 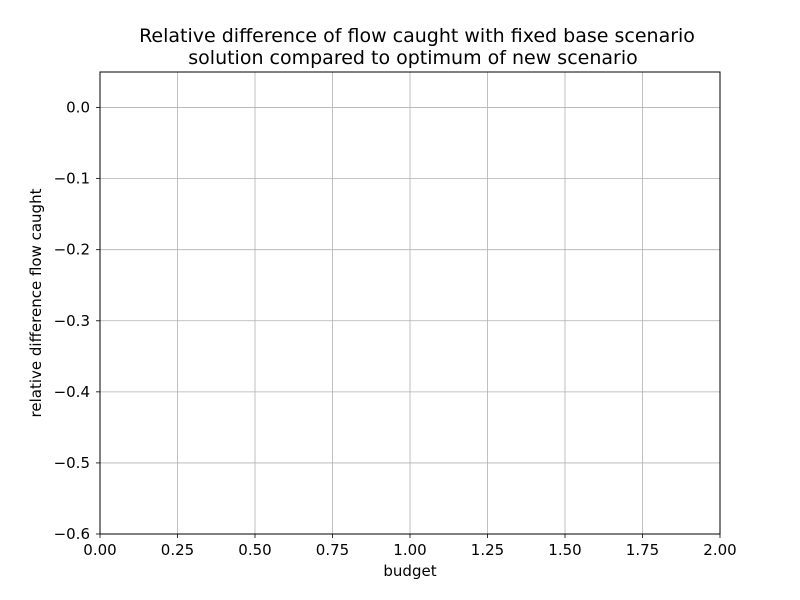 I want to click on x-axis: 0.00 0.25 0.50 0.75 1.00 1.25 1.50 1.75 2.00, so click(x=410, y=546).